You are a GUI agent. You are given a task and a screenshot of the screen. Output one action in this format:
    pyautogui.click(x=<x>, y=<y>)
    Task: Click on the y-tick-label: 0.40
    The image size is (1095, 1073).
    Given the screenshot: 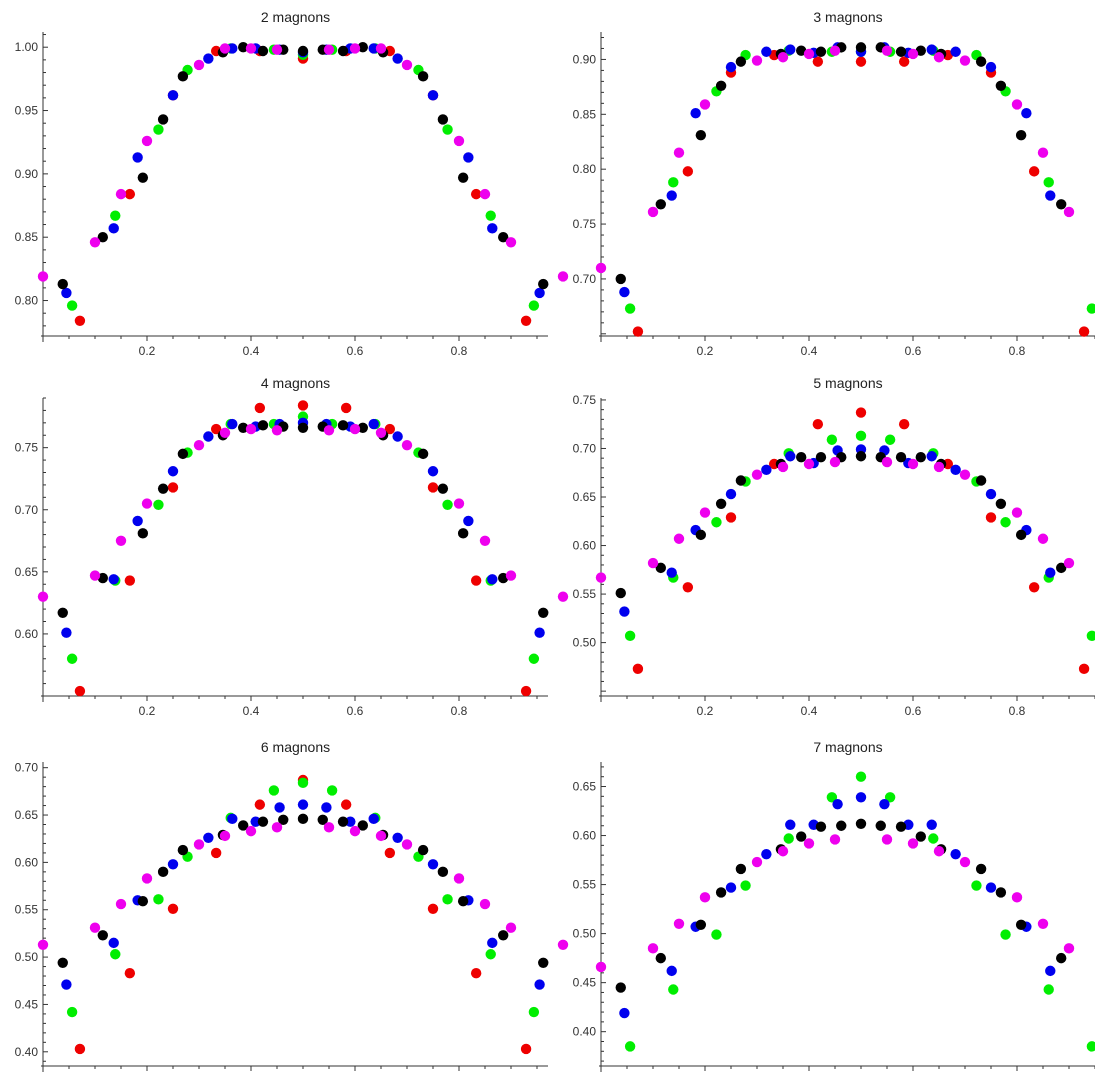 What is the action you would take?
    pyautogui.click(x=585, y=1032)
    